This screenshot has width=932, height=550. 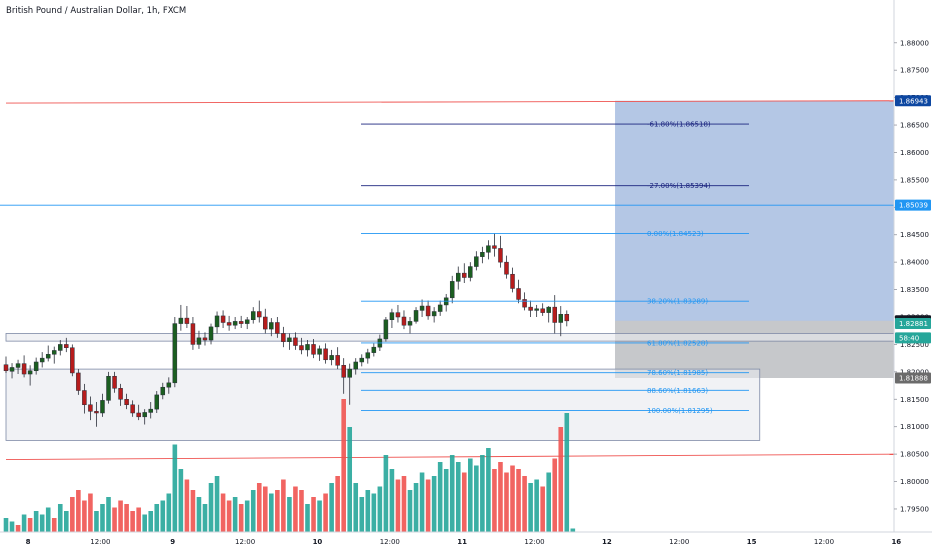 What do you see at coordinates (677, 302) in the screenshot?
I see `fib-label: 38.20%(1.83289)` at bounding box center [677, 302].